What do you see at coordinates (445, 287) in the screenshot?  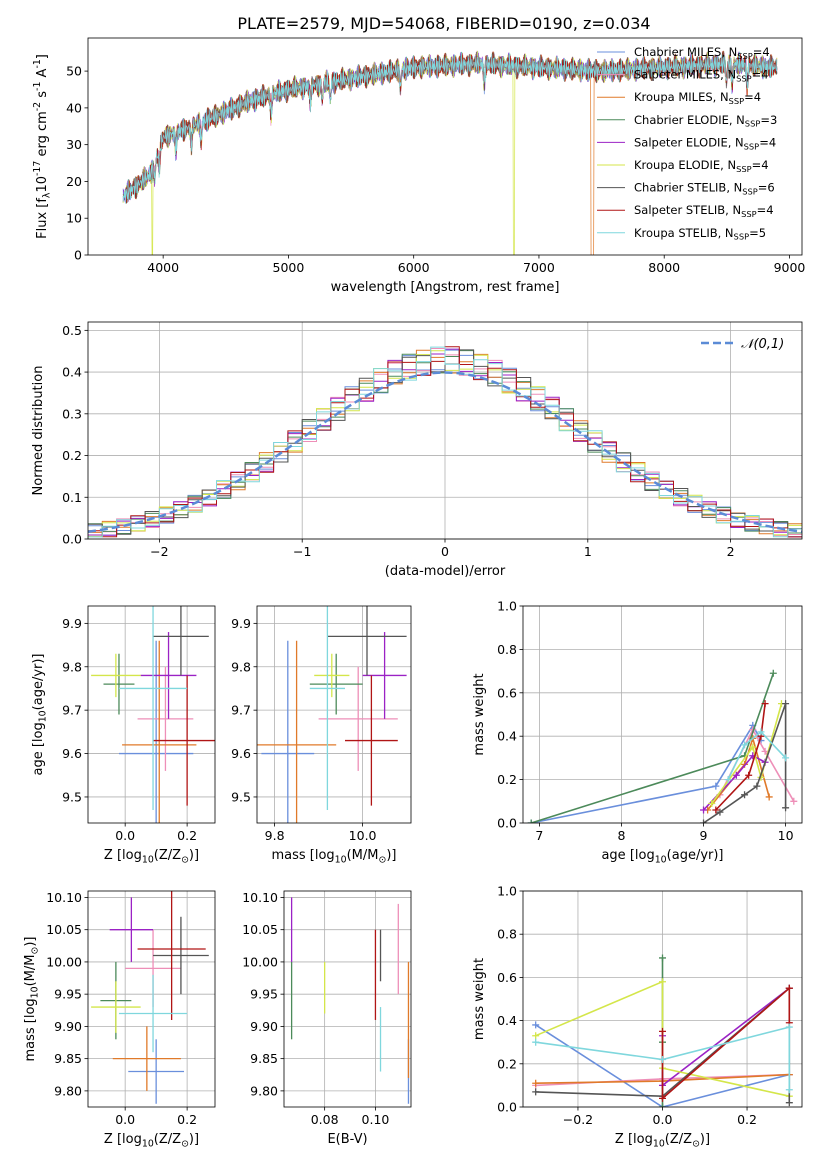 I see `x-axis-label: wavelength [Angstrom, rest frame]` at bounding box center [445, 287].